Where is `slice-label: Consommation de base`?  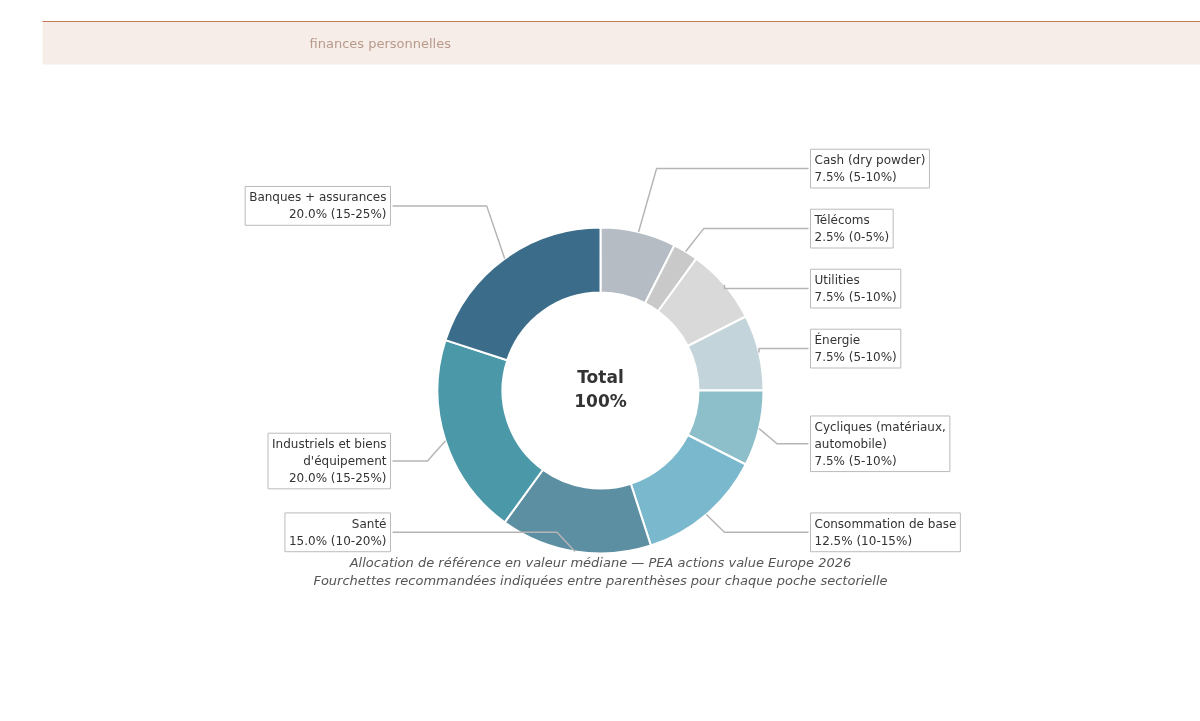 slice-label: Consommation de base is located at coordinates (885, 523).